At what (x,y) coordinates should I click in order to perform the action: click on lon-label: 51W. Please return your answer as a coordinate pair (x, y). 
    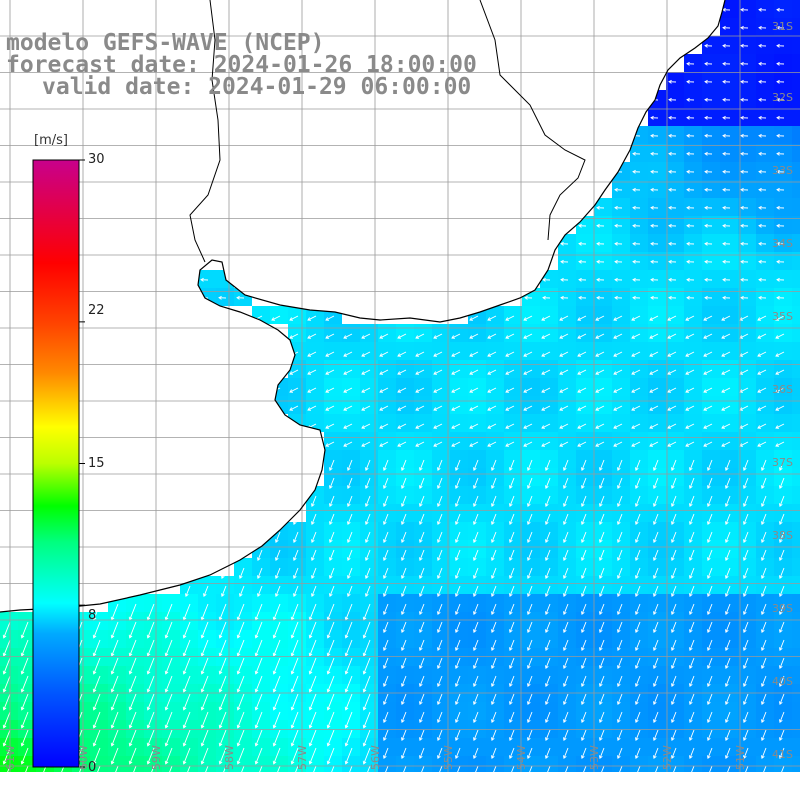
    Looking at the image, I should click on (740, 757).